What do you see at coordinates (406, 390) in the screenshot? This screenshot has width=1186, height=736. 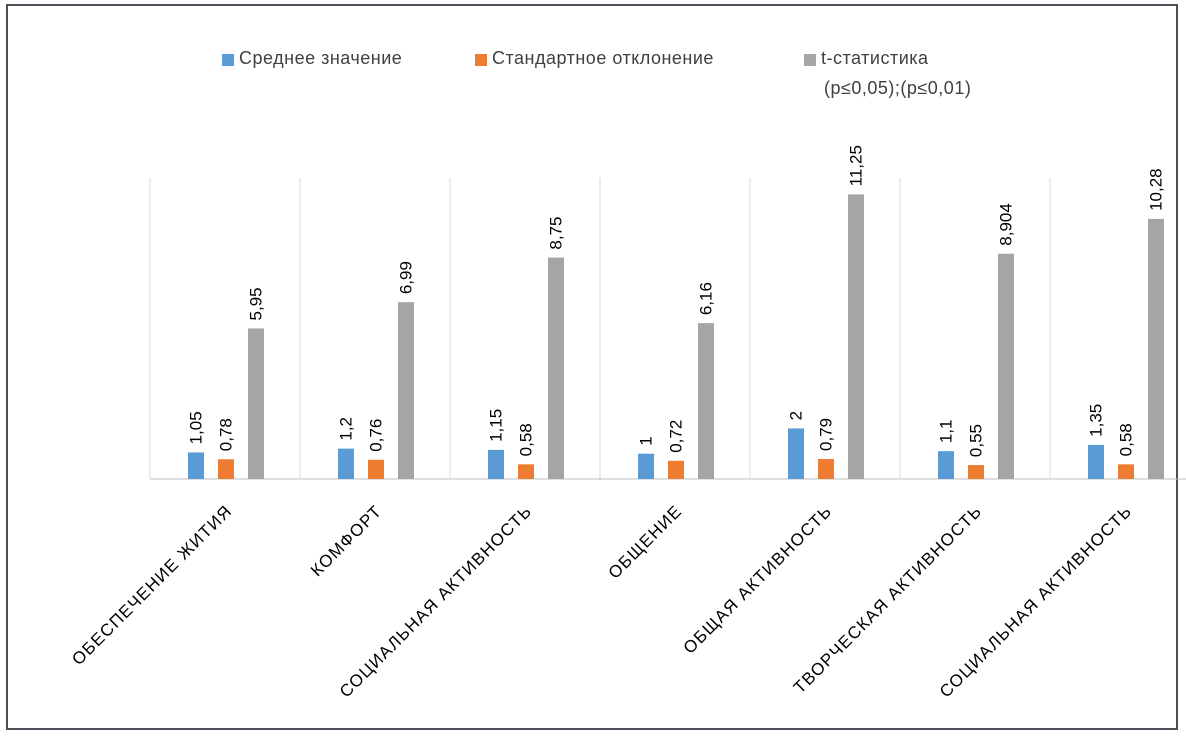 I see `bar-s2-c1` at bounding box center [406, 390].